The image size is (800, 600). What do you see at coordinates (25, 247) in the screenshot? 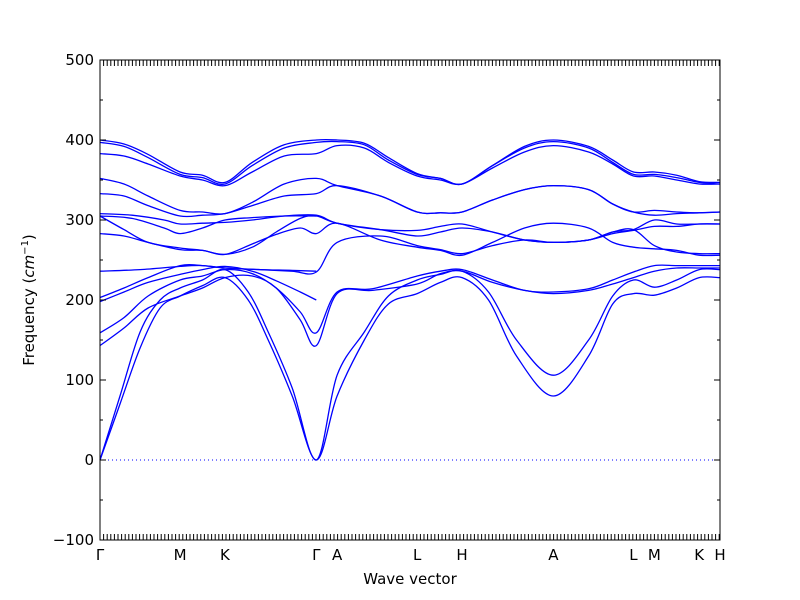
I see `y-axis-label-exponent: −1` at bounding box center [25, 247].